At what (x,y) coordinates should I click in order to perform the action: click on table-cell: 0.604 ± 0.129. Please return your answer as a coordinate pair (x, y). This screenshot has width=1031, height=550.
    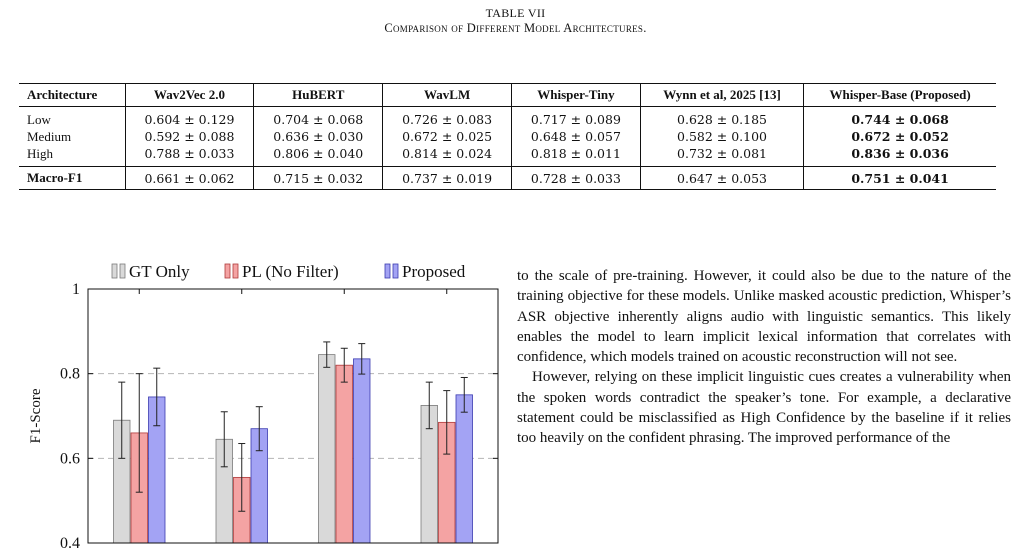
    Looking at the image, I should click on (190, 117).